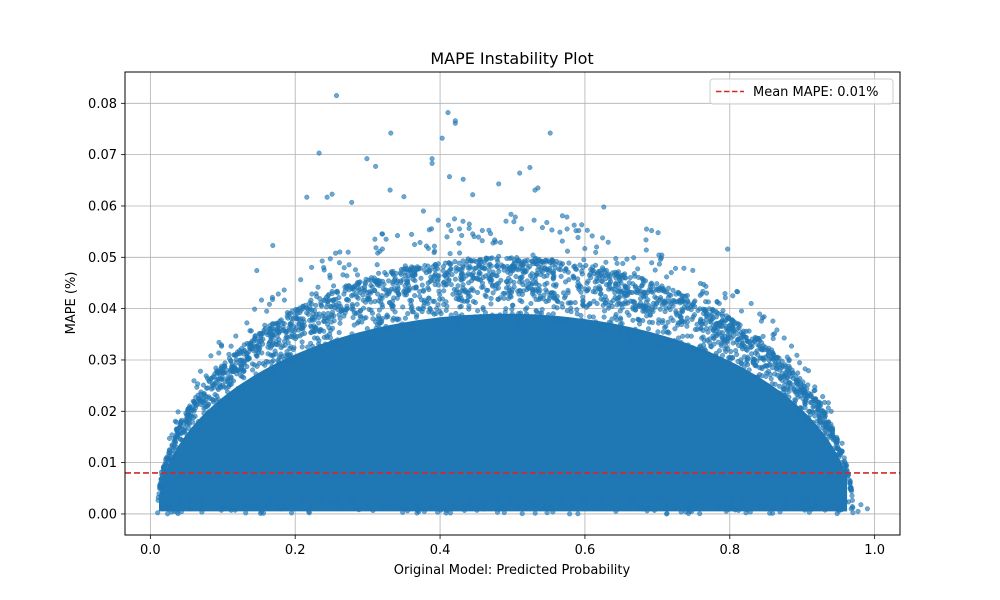  Describe the element at coordinates (71, 303) in the screenshot. I see `y-axis-title: MAPE (%)` at that location.